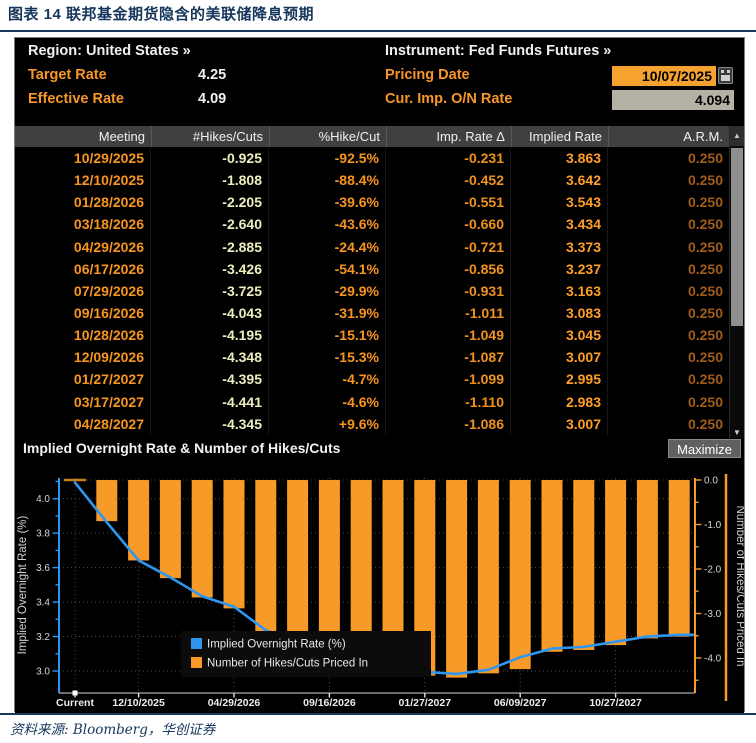  I want to click on pricing-date-input: 10/07/2025, so click(664, 76).